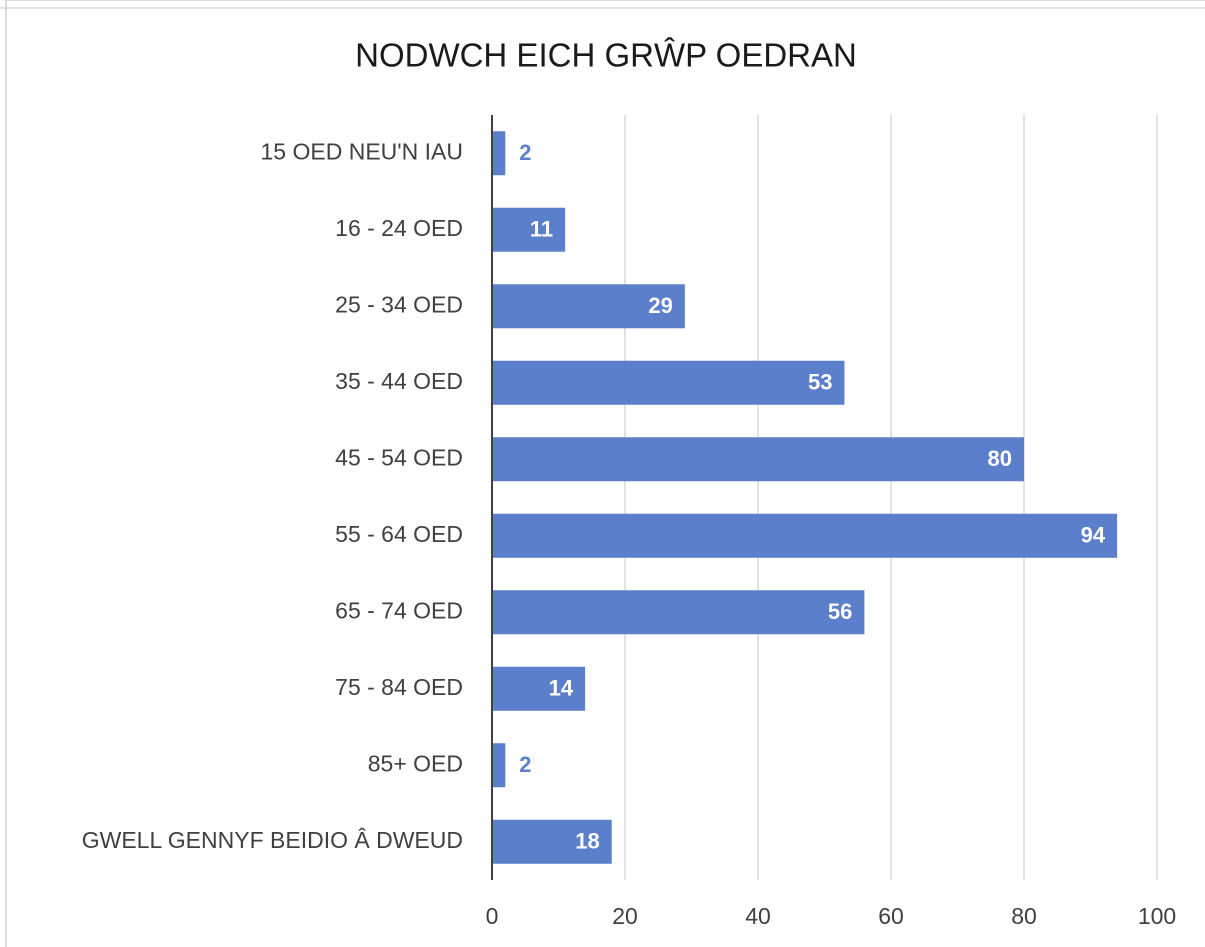  What do you see at coordinates (399, 304) in the screenshot?
I see `y-tick-label: 25 - 34 OED` at bounding box center [399, 304].